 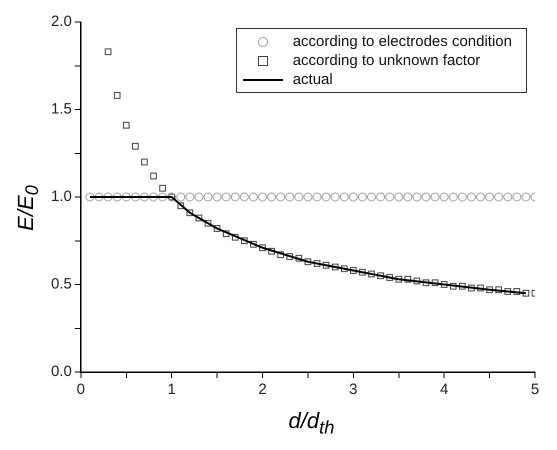 What do you see at coordinates (313, 79) in the screenshot?
I see `legend-label: actual` at bounding box center [313, 79].